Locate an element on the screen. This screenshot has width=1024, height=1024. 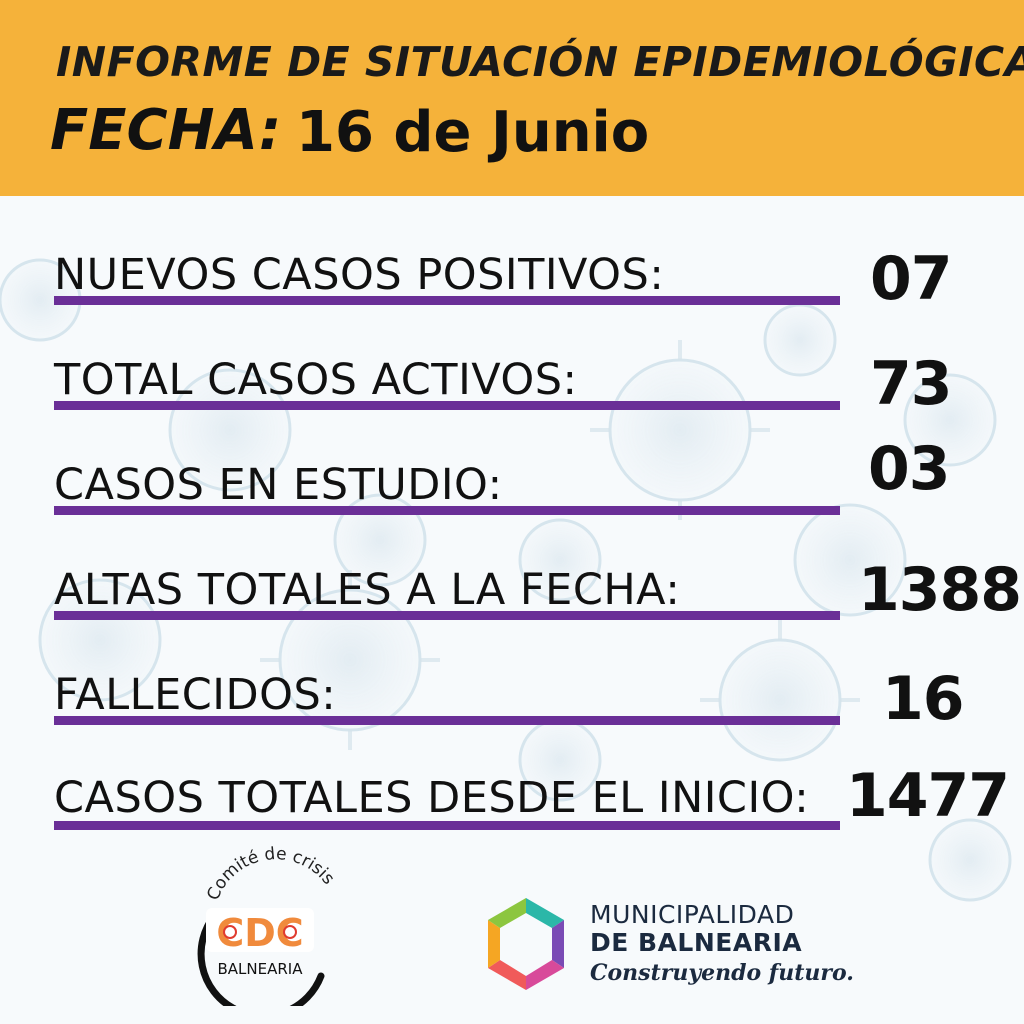
stat-value: 1477 is located at coordinates (928, 796).